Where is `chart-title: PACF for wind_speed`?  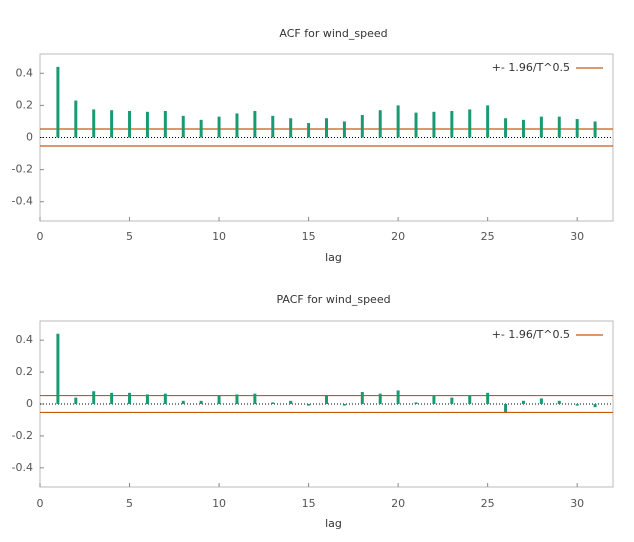
chart-title: PACF for wind_speed is located at coordinates (333, 299).